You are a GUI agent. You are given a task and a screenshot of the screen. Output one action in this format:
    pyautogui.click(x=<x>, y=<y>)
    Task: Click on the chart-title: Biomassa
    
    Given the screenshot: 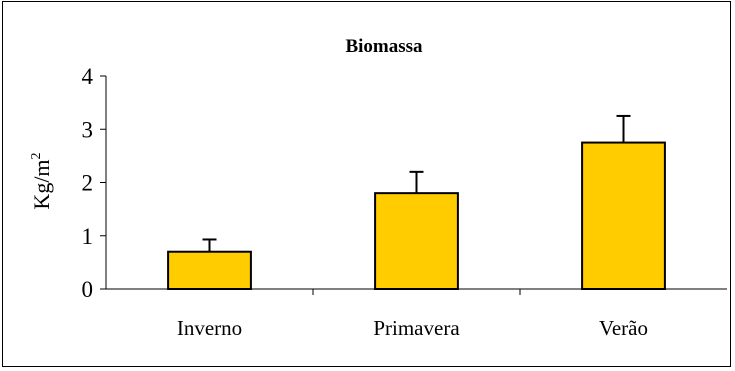 What is the action you would take?
    pyautogui.click(x=384, y=46)
    